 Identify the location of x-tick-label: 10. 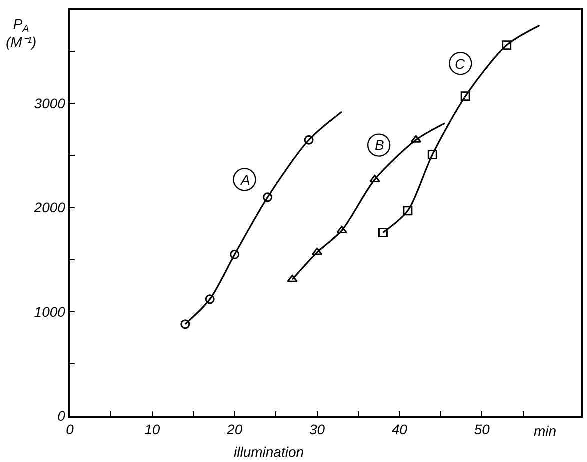
(152, 430).